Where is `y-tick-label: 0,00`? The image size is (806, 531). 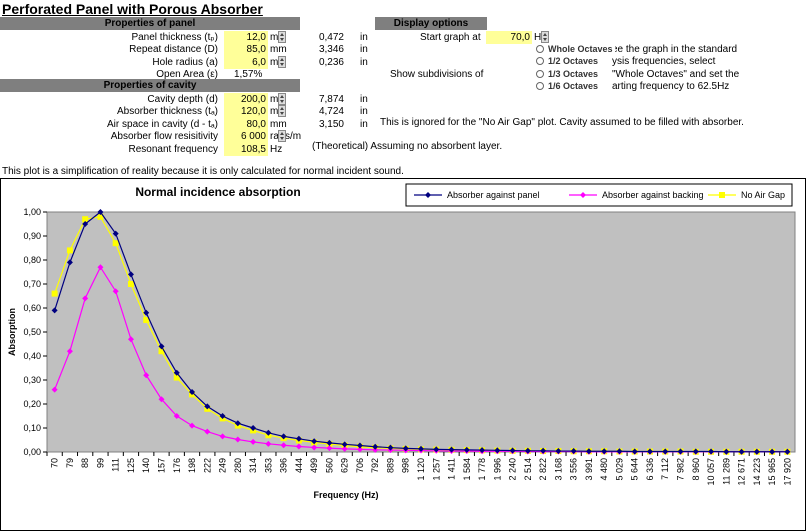
y-tick-label: 0,00 is located at coordinates (32, 452).